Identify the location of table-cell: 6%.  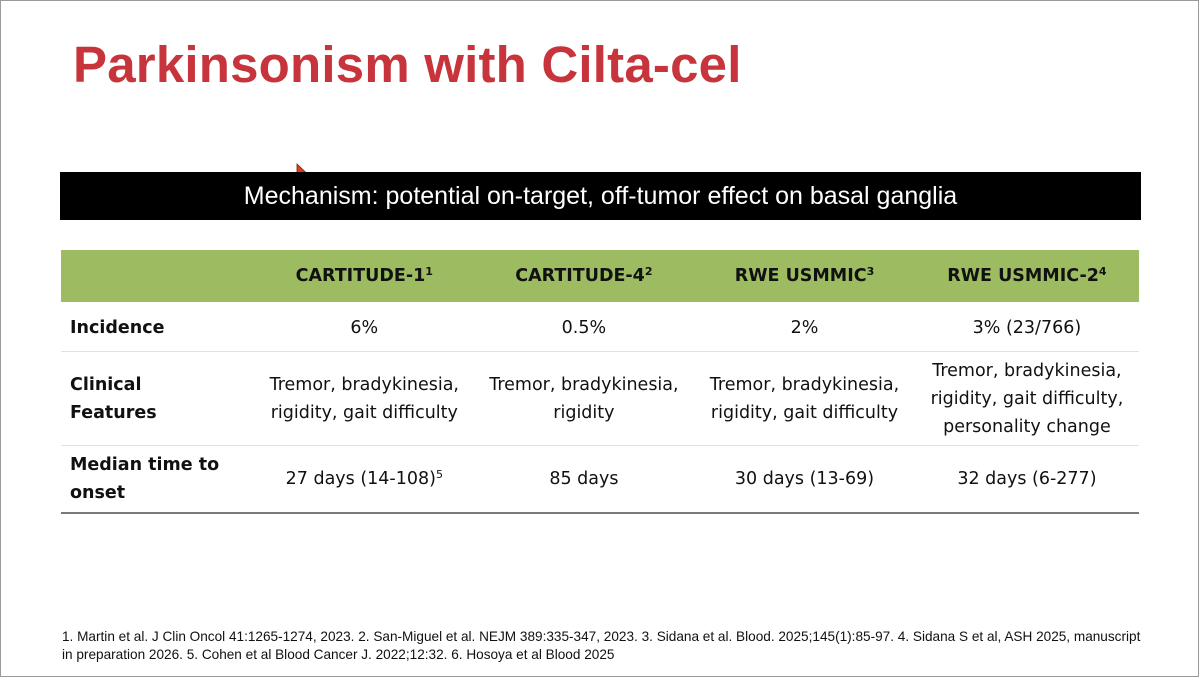
(364, 327).